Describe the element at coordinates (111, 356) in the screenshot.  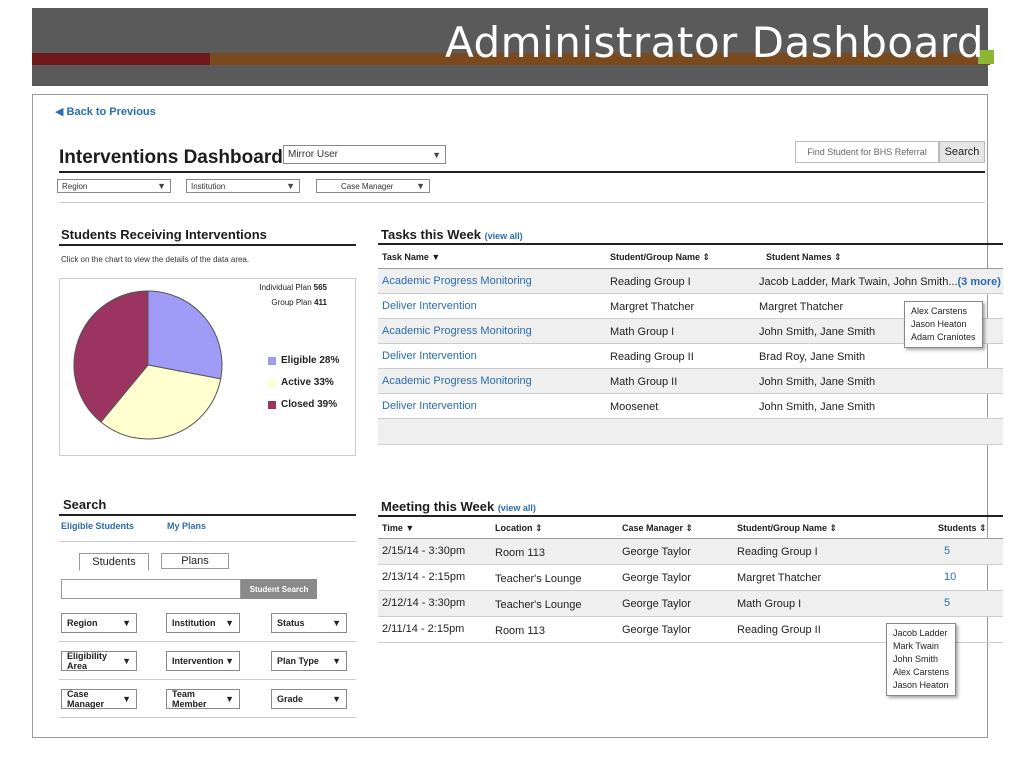
I see `pie-slice-closed` at that location.